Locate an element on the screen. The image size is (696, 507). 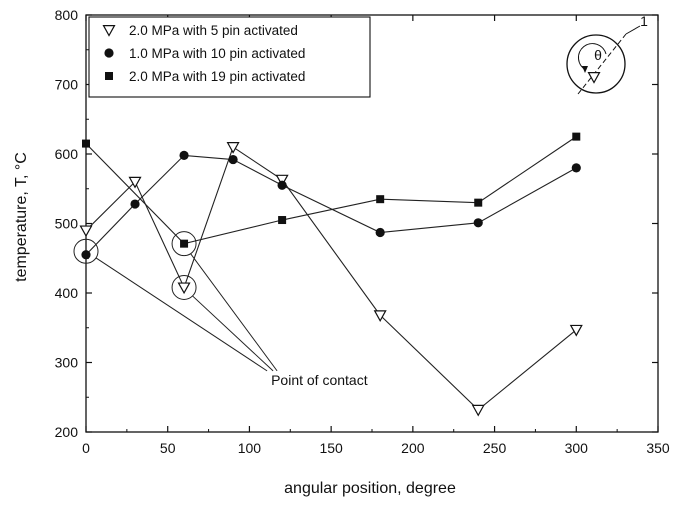
legend-label: 2.0 MPa with 19 pin activated is located at coordinates (217, 76).